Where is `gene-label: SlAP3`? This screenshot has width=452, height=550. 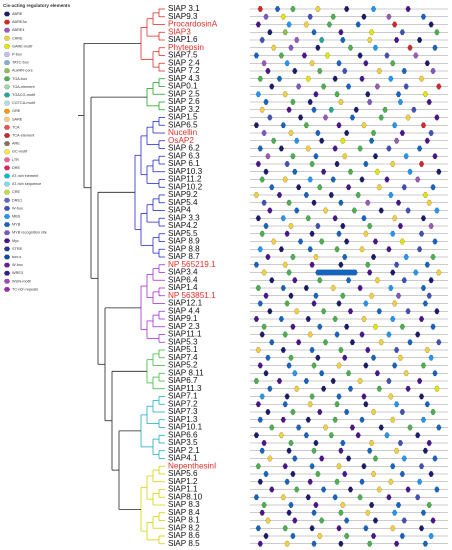
gene-label: SlAP3 is located at coordinates (179, 31).